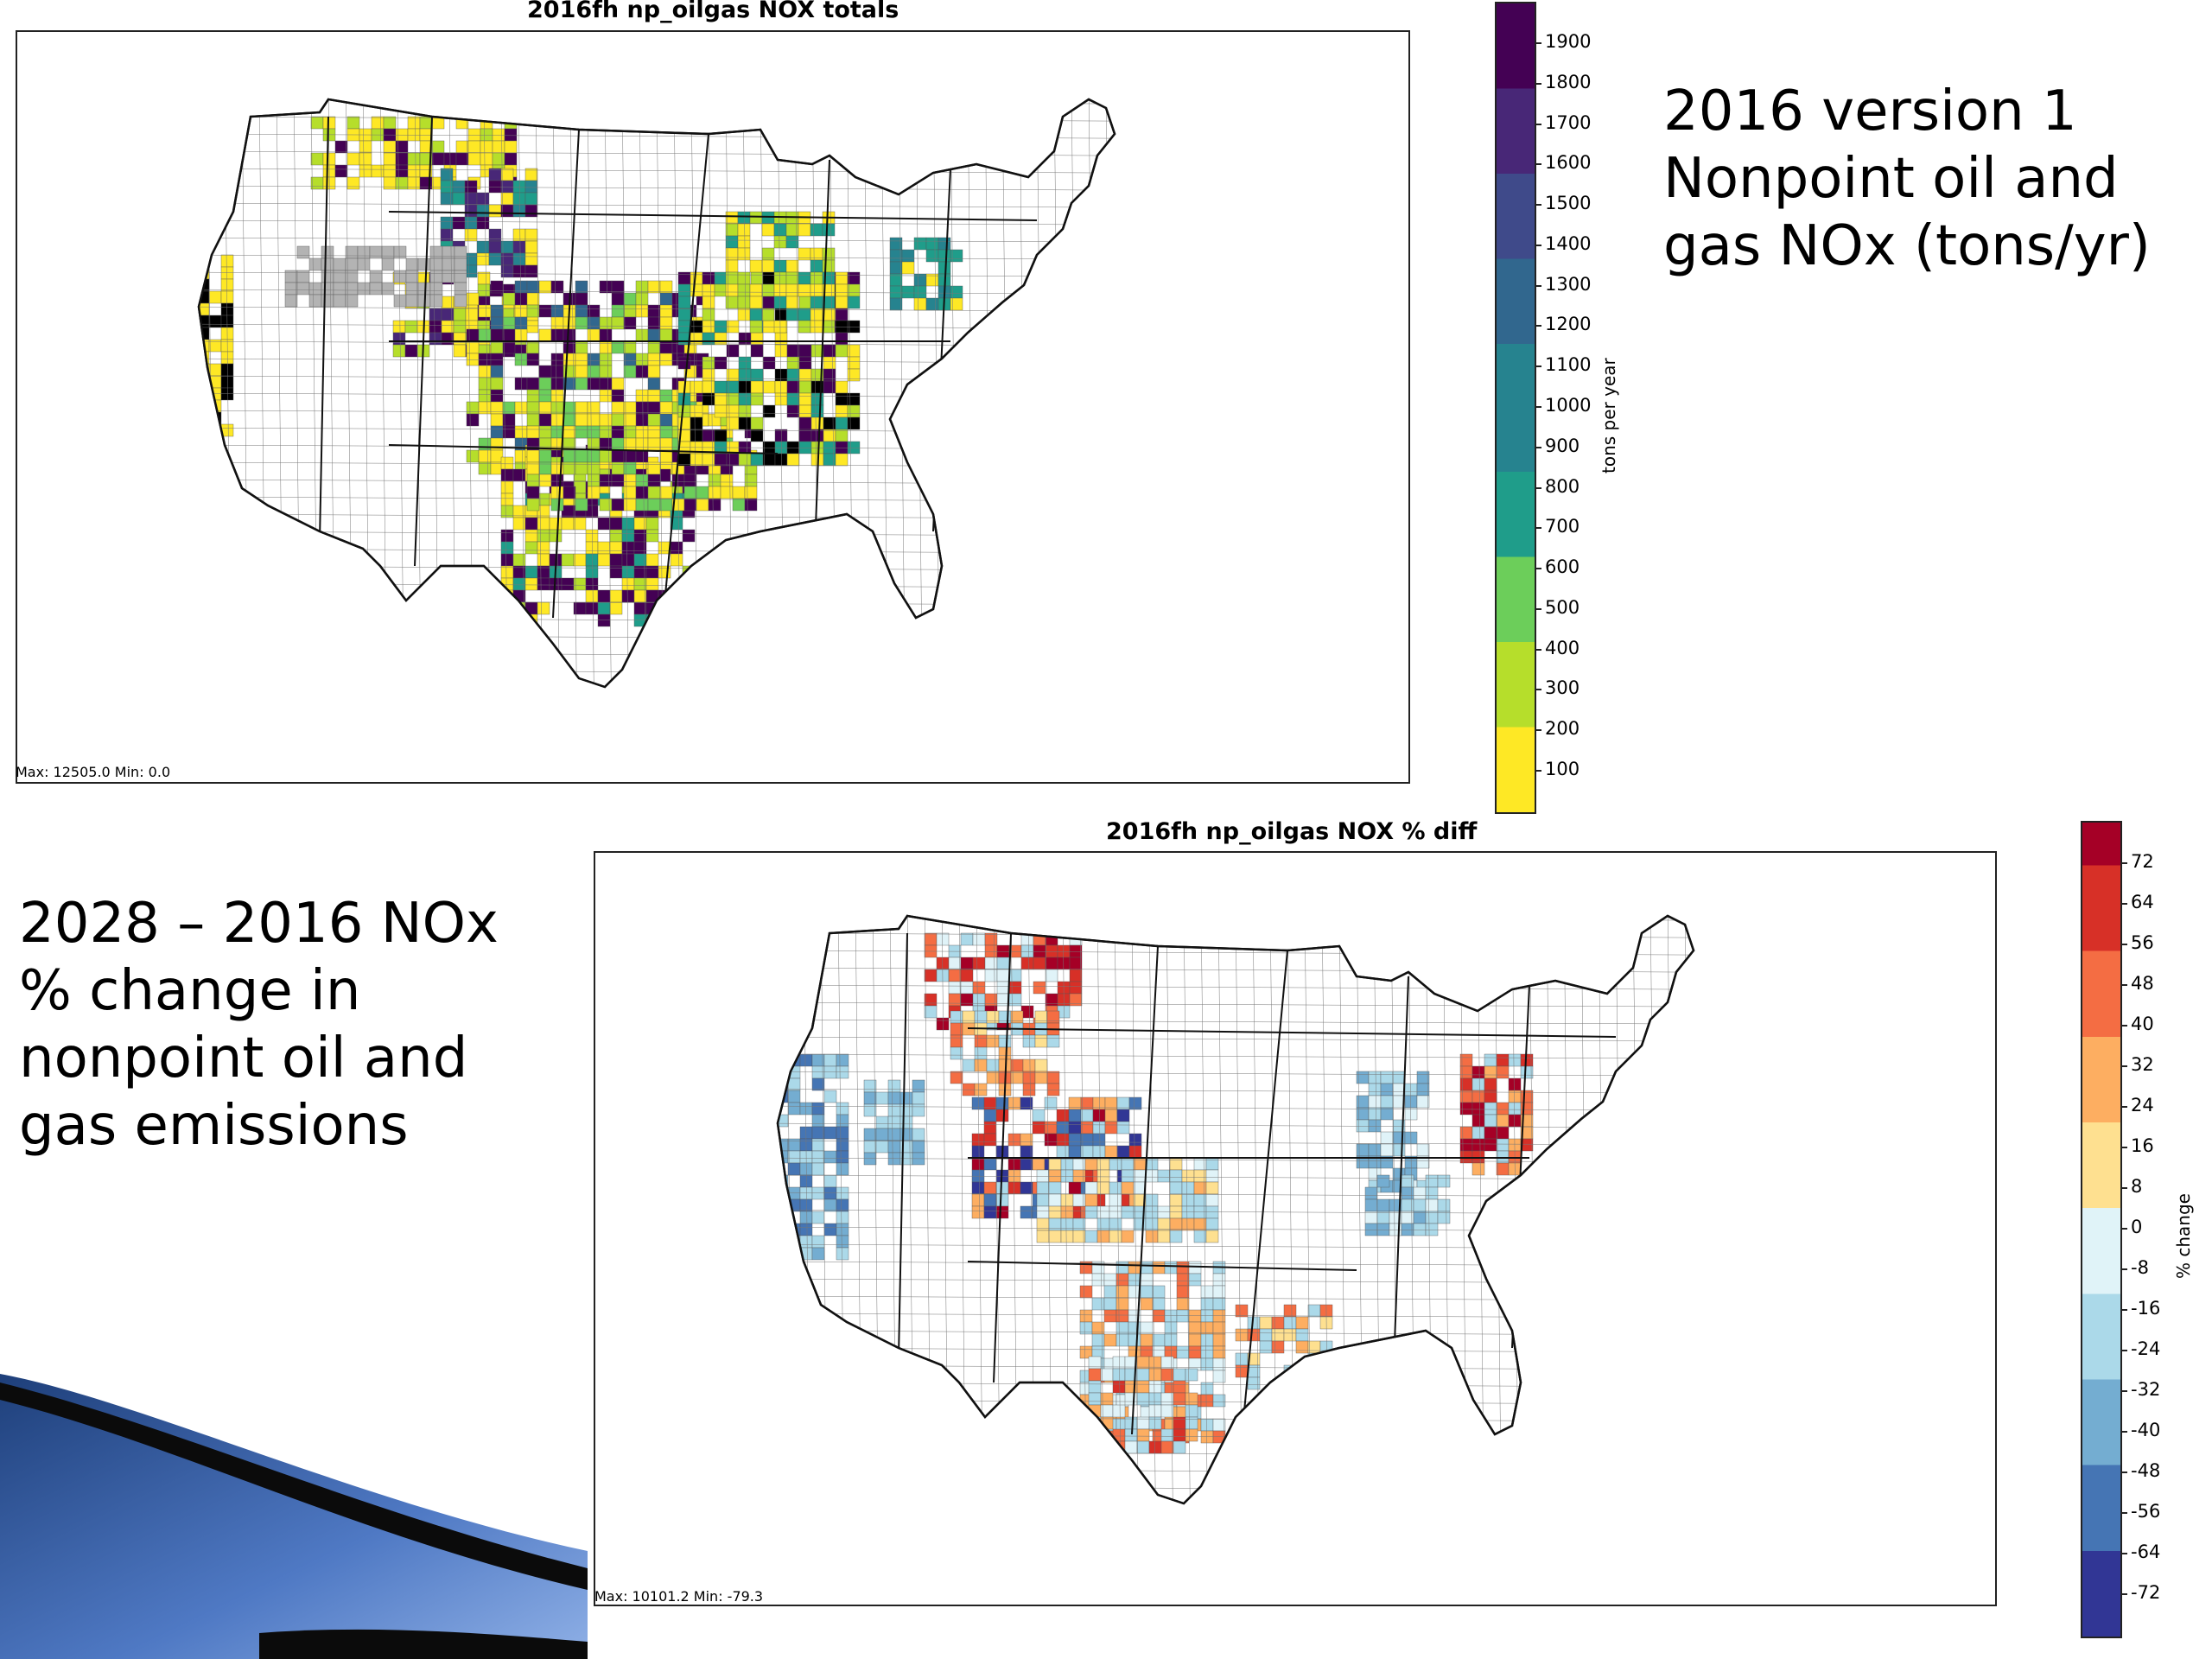  Describe the element at coordinates (1568, 243) in the screenshot. I see `colorbar-tick-label: 1400` at that location.